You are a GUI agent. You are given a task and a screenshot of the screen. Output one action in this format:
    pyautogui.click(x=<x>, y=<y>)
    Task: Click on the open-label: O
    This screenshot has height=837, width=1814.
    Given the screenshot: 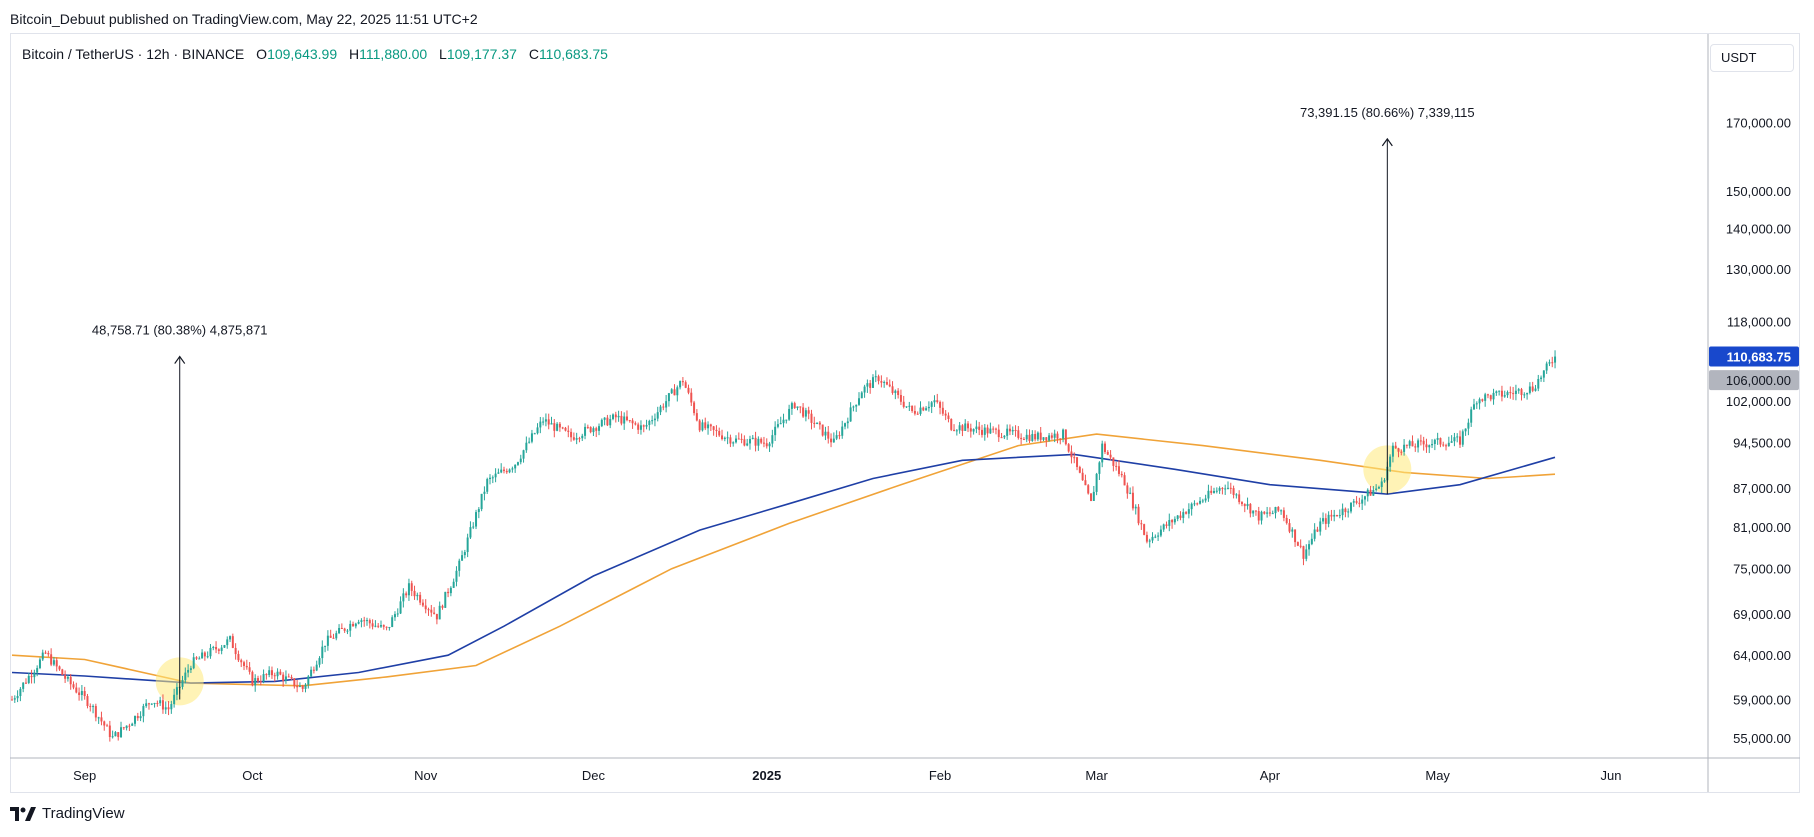 What is the action you would take?
    pyautogui.click(x=262, y=54)
    